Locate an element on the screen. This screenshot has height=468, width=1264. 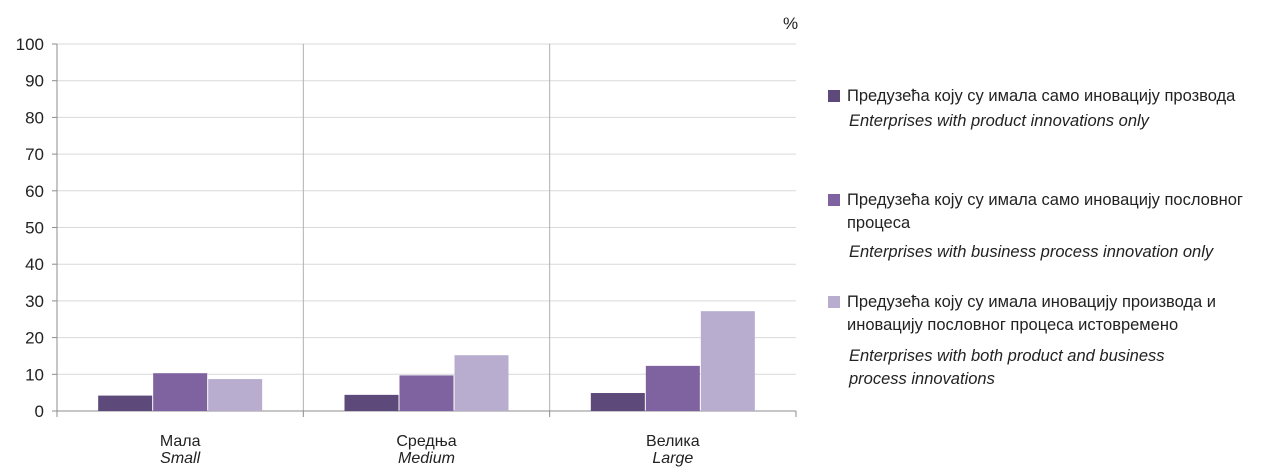
y-tick-label-30: 30 is located at coordinates (34, 301).